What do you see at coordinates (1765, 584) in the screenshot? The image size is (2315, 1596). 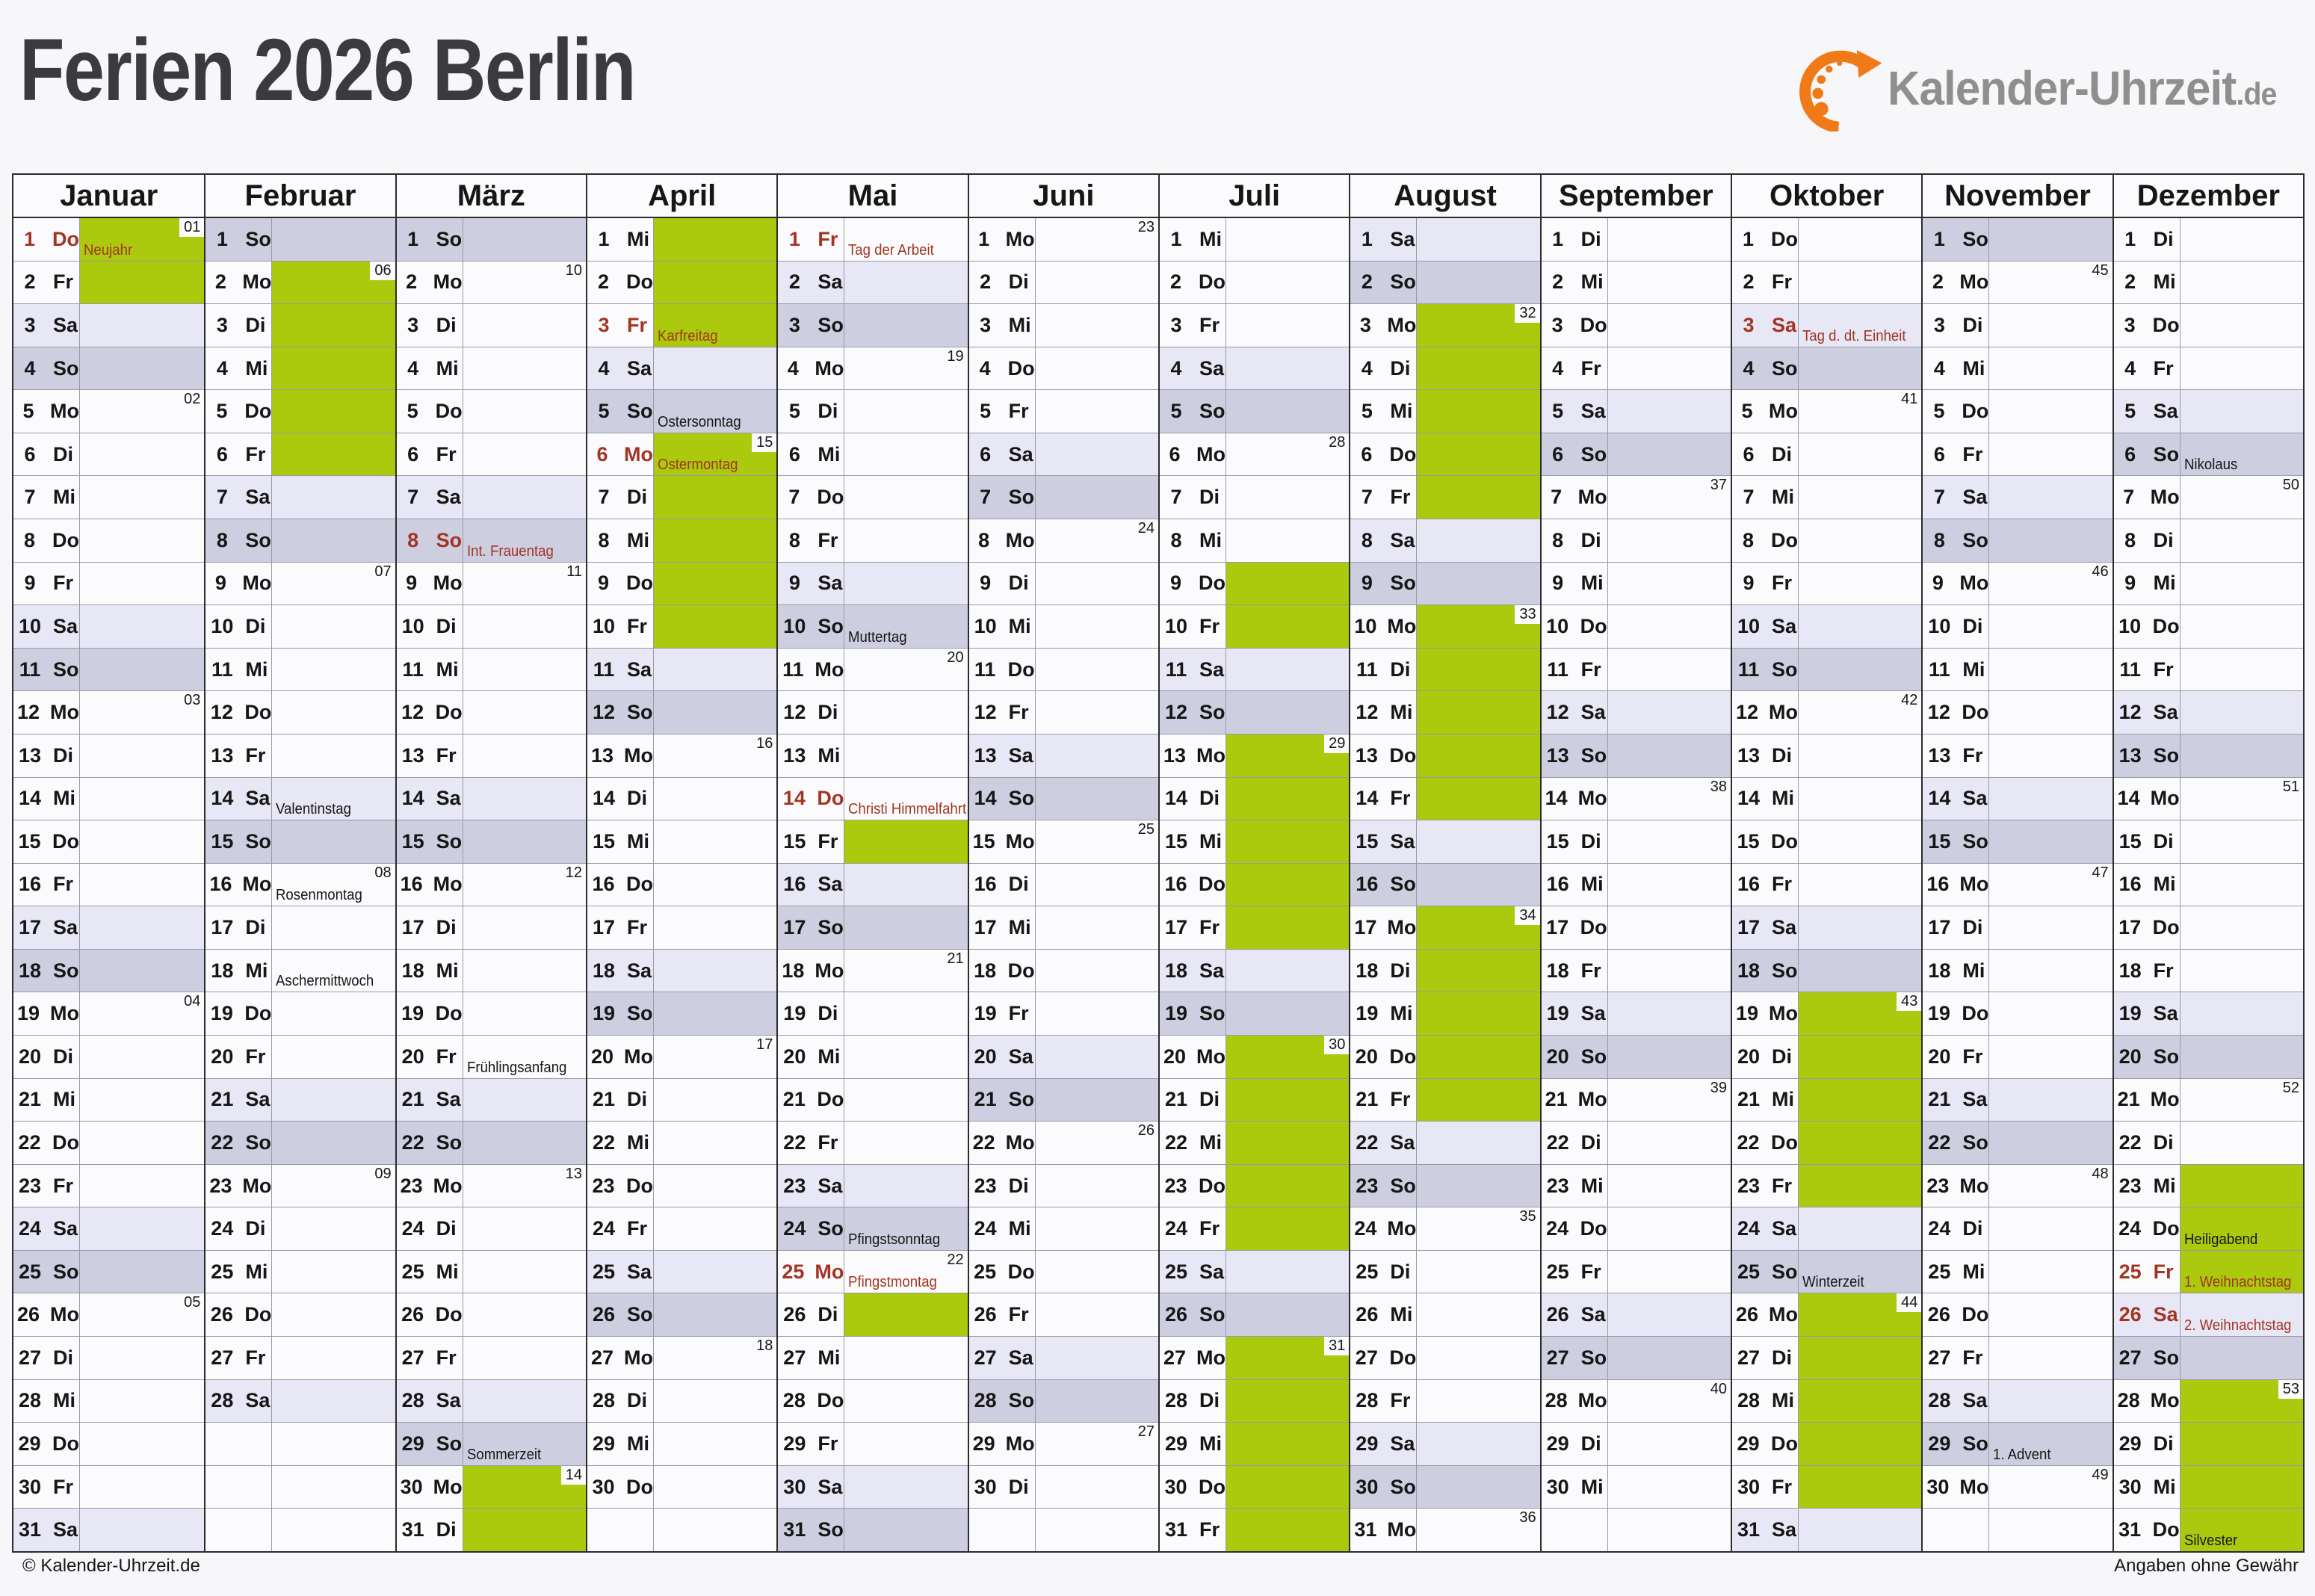 I see `day-cell: 9 Fr` at bounding box center [1765, 584].